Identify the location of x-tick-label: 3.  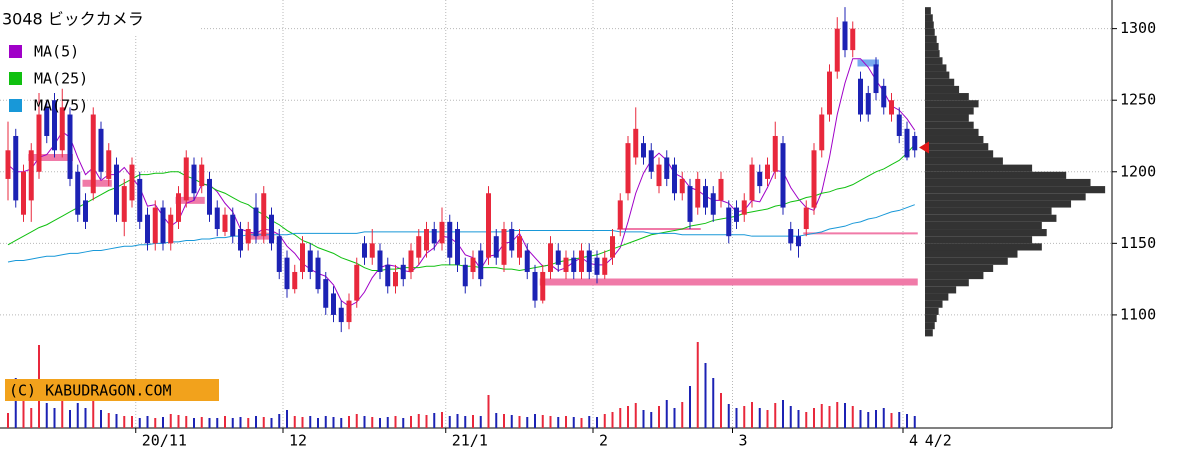
(743, 441).